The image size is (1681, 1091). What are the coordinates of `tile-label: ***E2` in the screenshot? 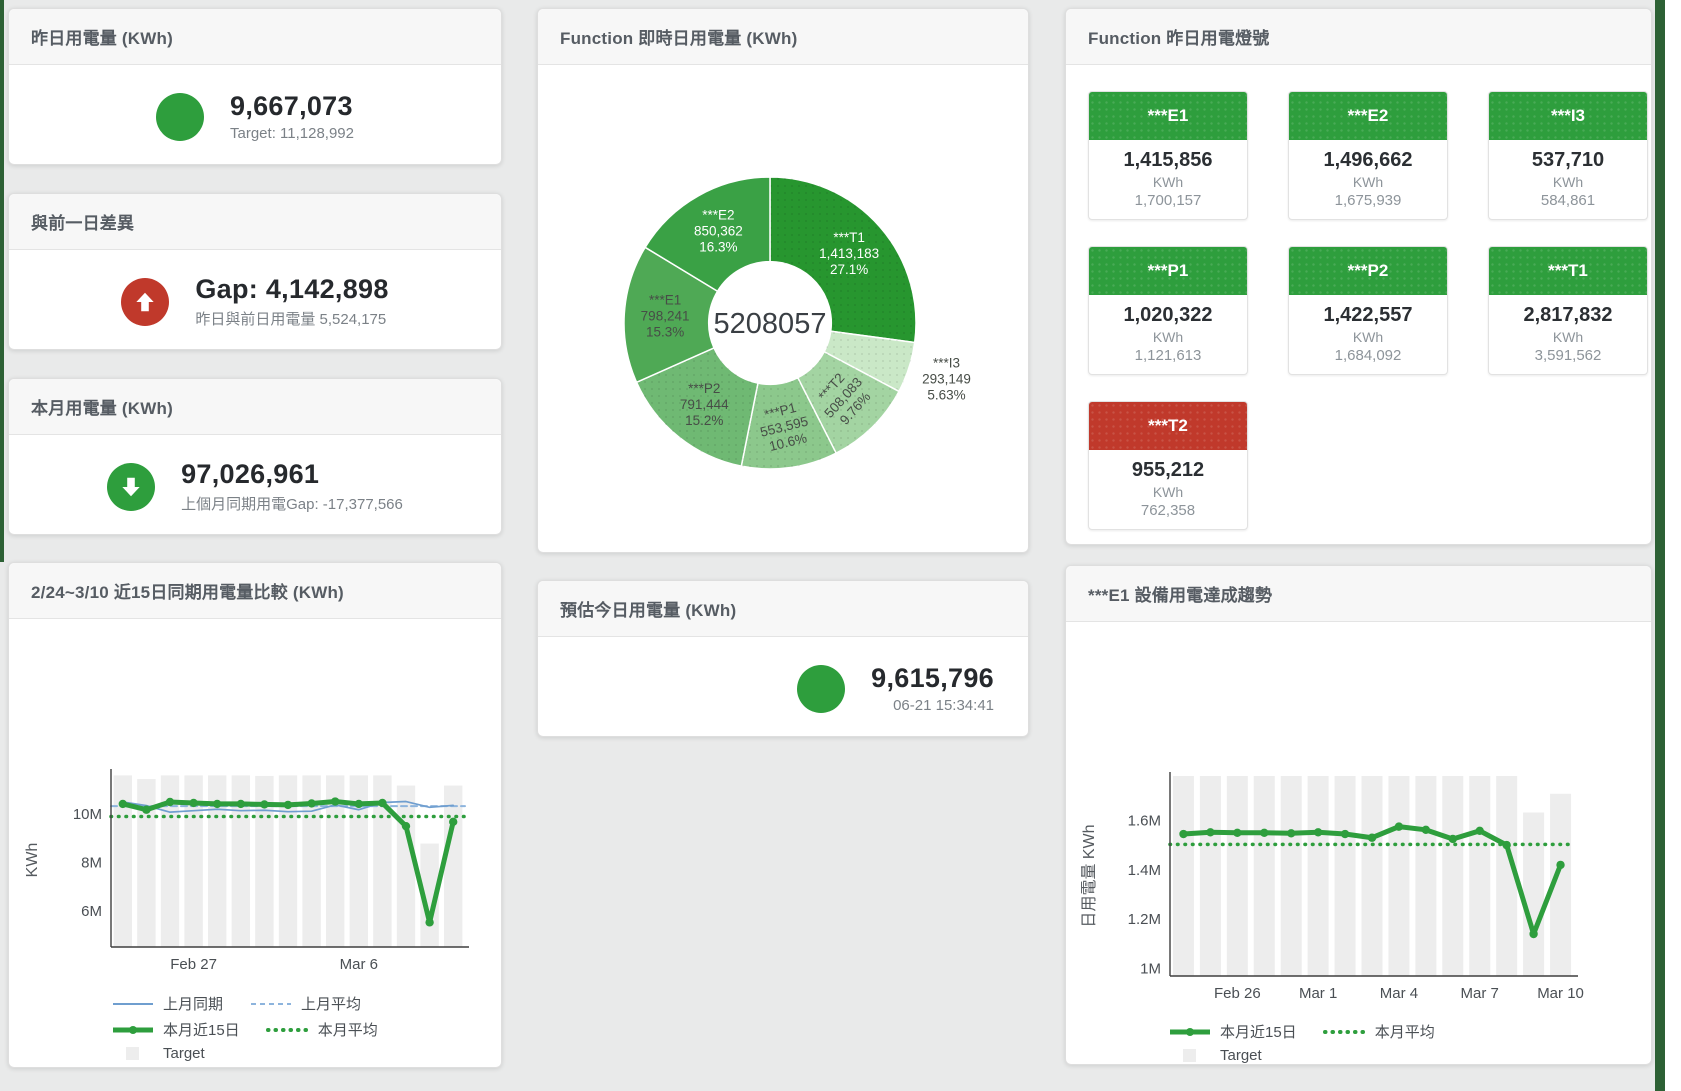 It's located at (1368, 116).